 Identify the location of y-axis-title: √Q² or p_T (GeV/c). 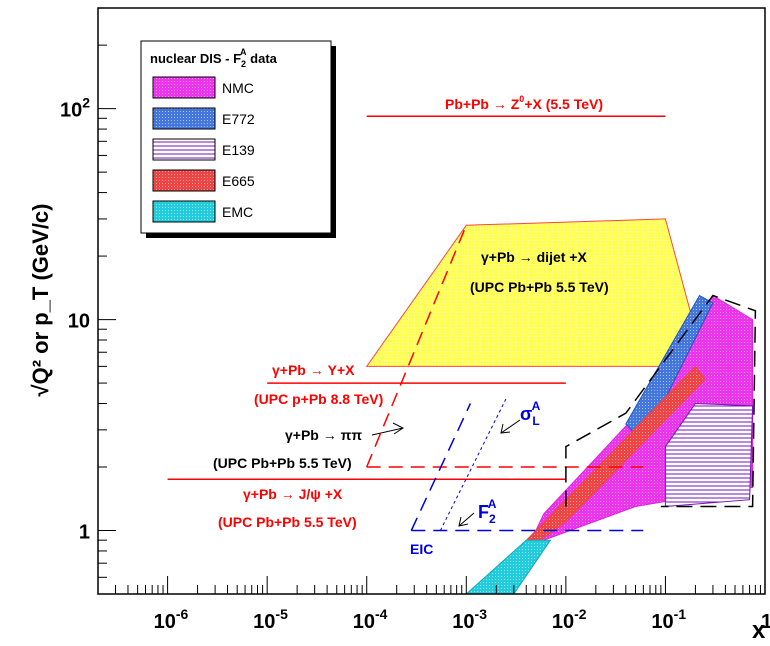
(40, 300).